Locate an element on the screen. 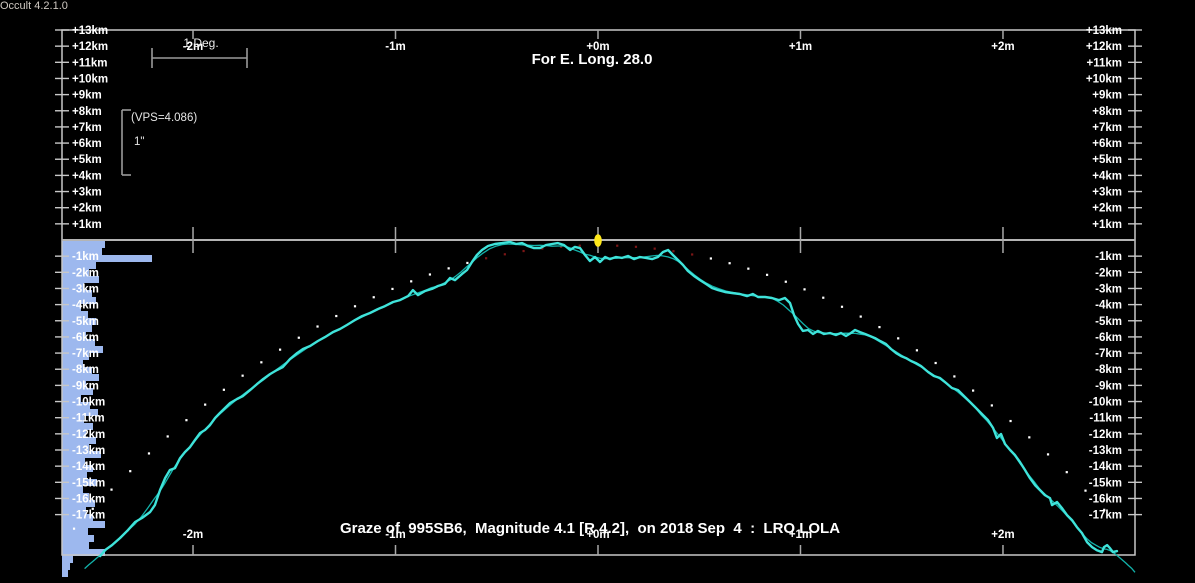  y-axis-label-right: +2km is located at coordinates (1107, 209).